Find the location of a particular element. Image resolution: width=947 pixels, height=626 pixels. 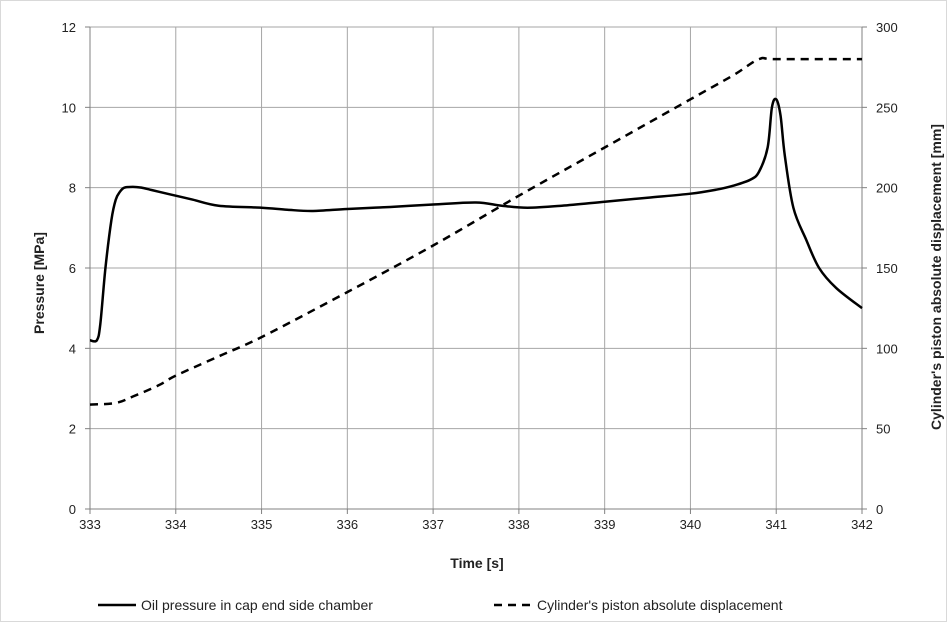

x-tick-label: 339 is located at coordinates (605, 524).